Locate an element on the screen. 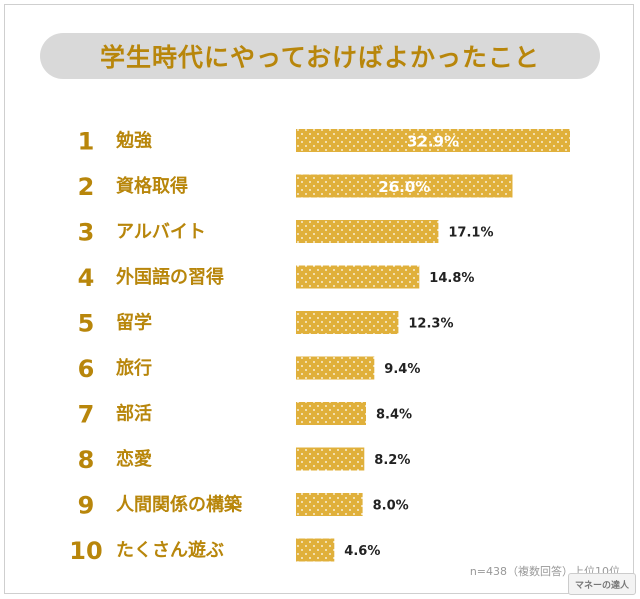  category-label: たくさん遊ぶ is located at coordinates (170, 550).